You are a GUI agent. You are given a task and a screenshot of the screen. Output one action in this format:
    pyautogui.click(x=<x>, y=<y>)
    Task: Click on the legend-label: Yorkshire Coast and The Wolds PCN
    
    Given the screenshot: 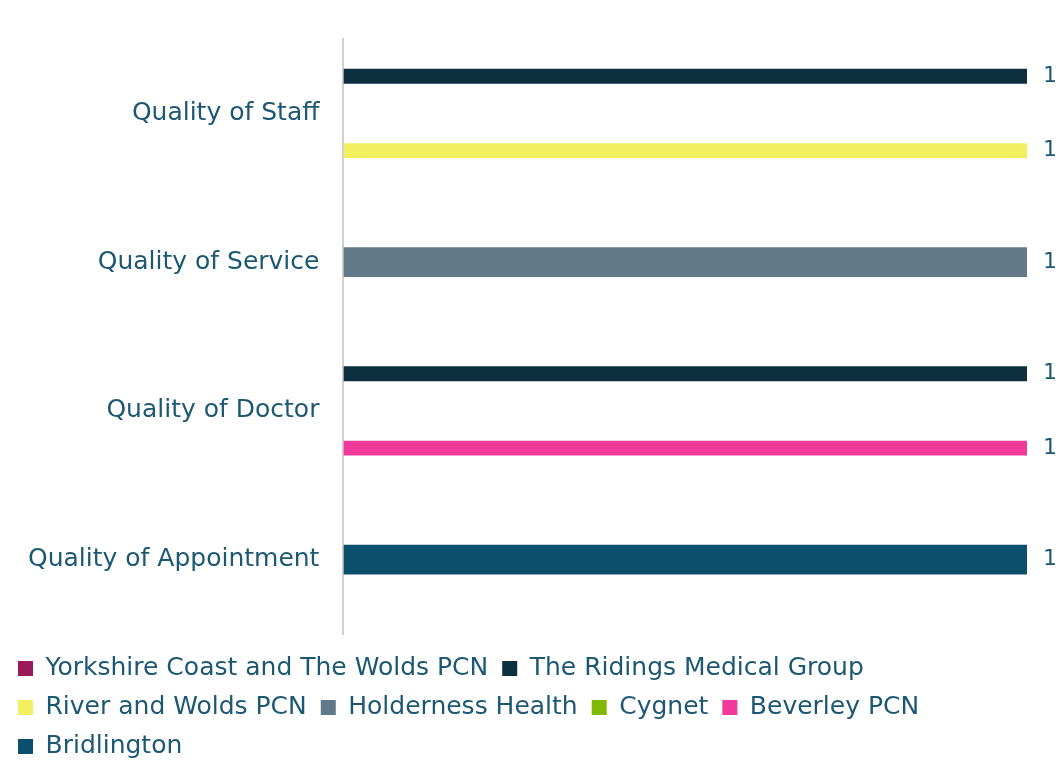 What is the action you would take?
    pyautogui.click(x=266, y=666)
    